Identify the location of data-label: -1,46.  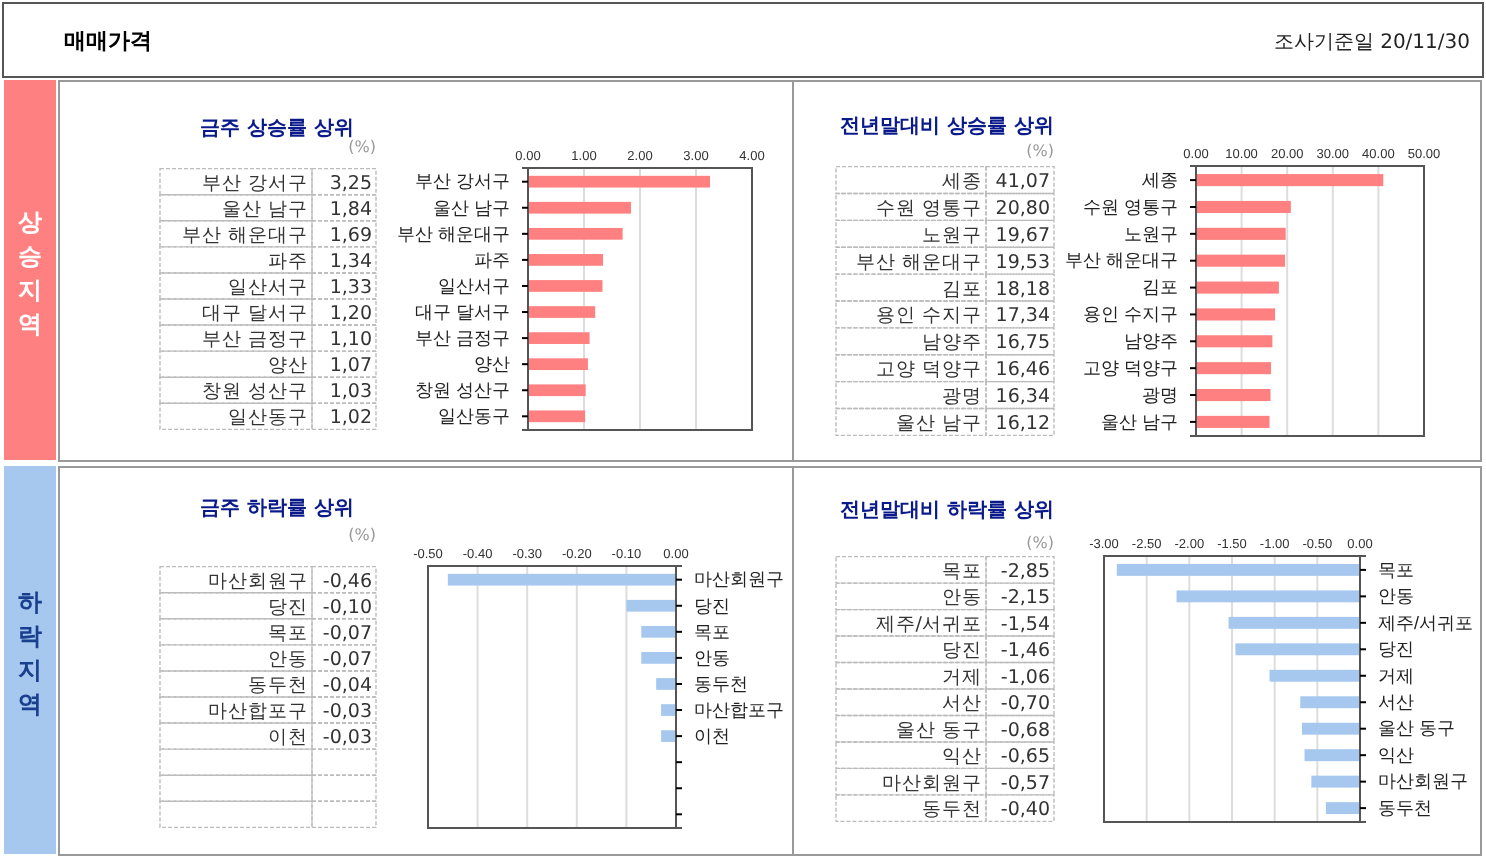
(1025, 651).